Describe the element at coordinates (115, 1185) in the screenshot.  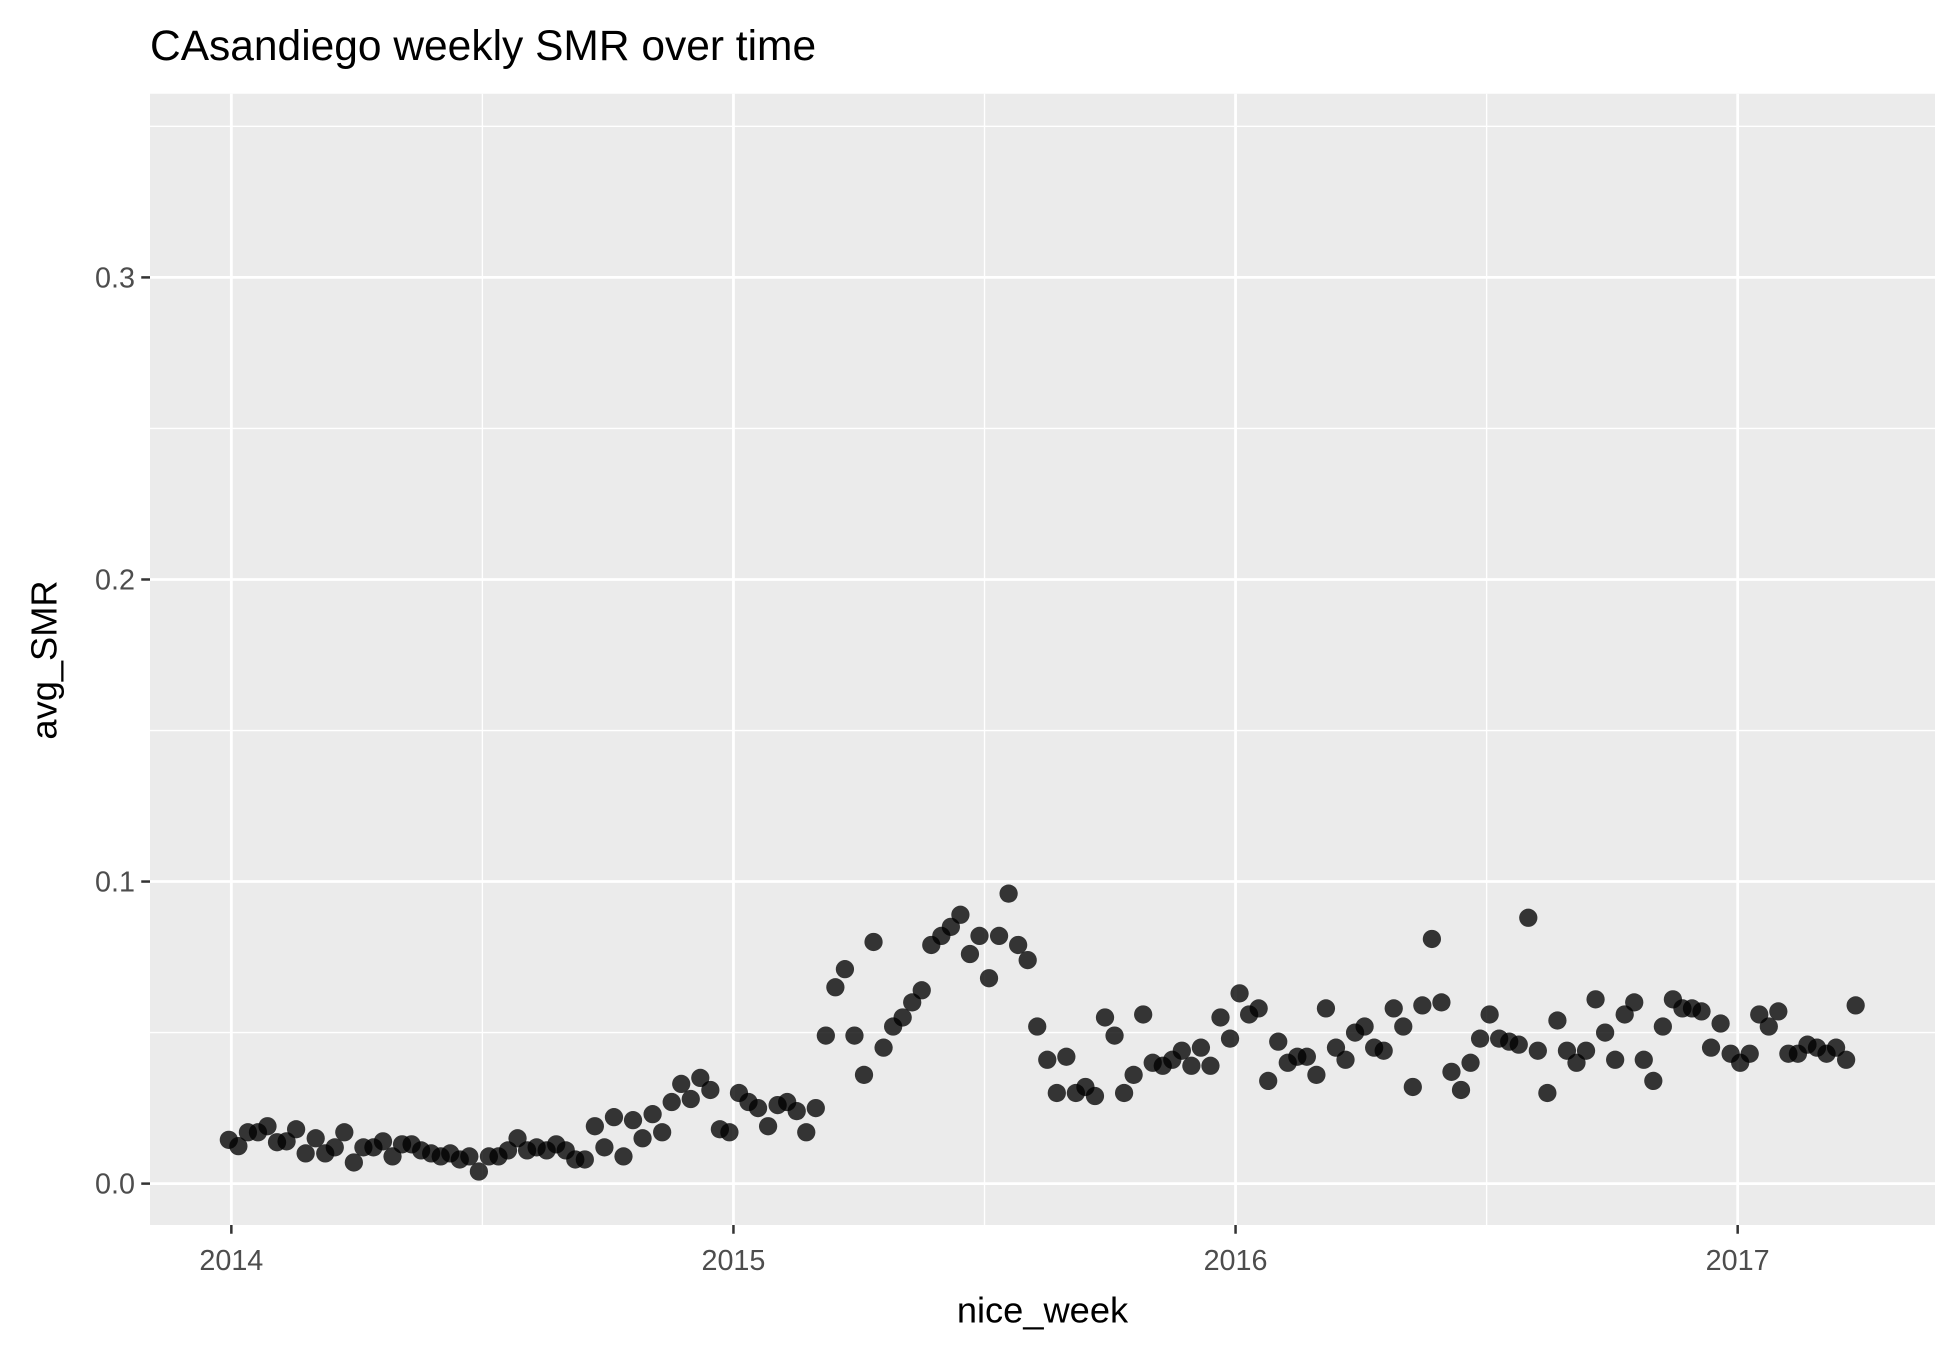
I see `y-tick-label: 0.0` at that location.